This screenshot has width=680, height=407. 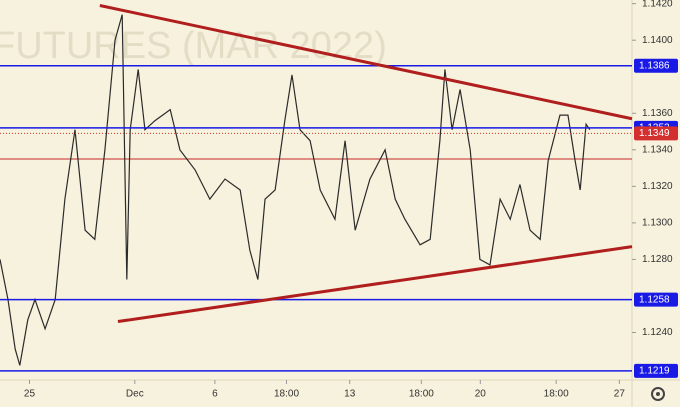 What do you see at coordinates (375, 284) in the screenshot?
I see `trendline` at bounding box center [375, 284].